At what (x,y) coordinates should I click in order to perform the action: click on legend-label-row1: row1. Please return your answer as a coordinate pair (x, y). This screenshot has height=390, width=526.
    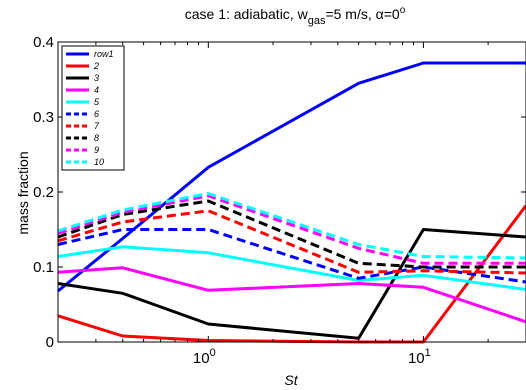
    Looking at the image, I should click on (104, 54).